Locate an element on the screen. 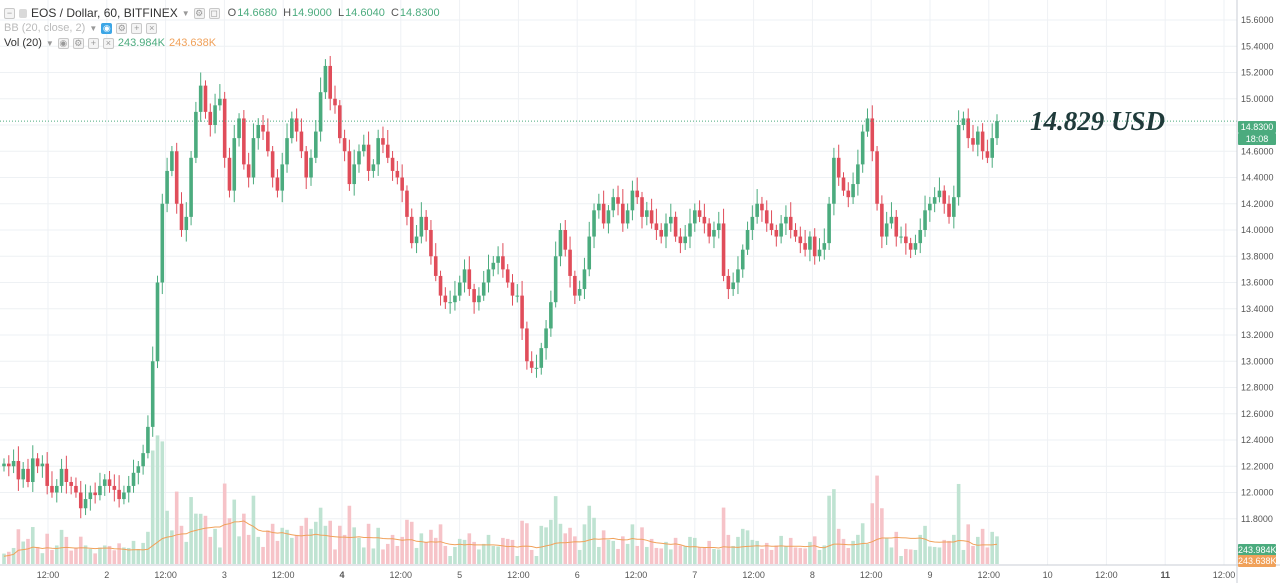  bb-indicator-label: BB (20, close, 2) is located at coordinates (45, 28).